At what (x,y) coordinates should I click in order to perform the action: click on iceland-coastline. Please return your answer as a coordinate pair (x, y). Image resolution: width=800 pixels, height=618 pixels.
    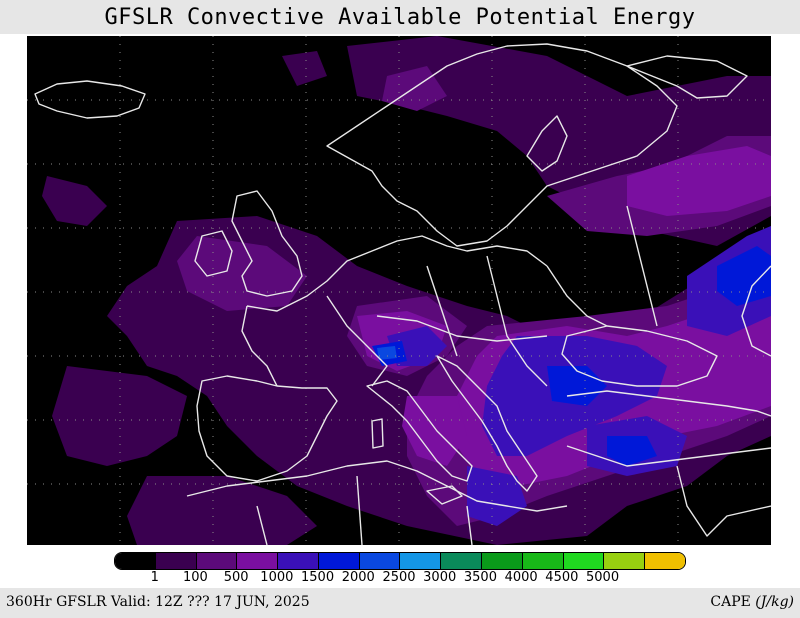
    Looking at the image, I should click on (90, 99).